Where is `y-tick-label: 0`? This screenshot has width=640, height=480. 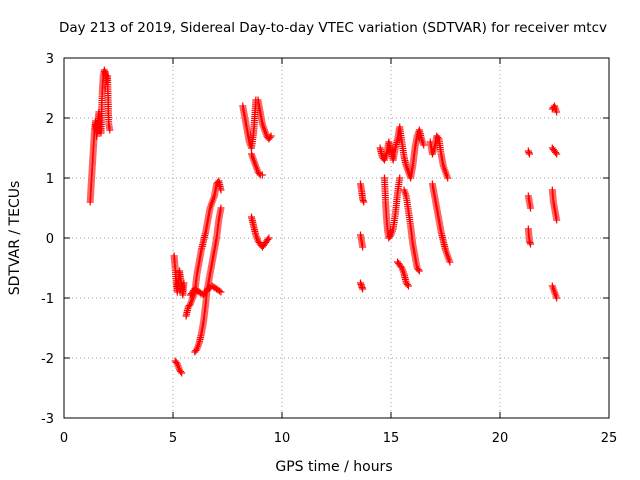
y-tick-label: 0 is located at coordinates (50, 239).